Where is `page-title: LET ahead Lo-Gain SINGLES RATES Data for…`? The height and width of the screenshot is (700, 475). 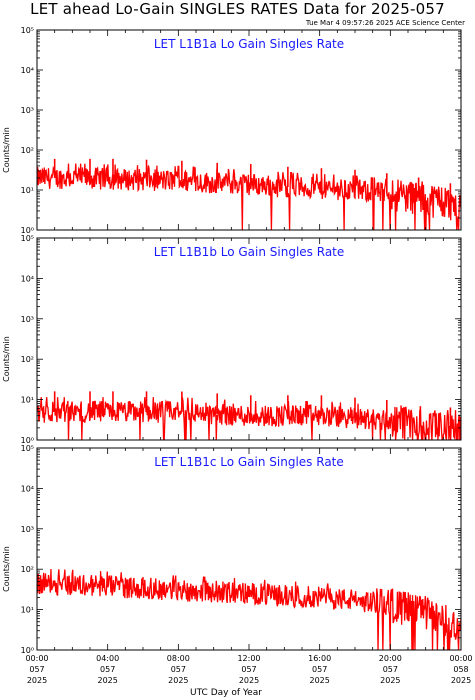
page-title: LET ahead Lo-Gain SINGLES RATES Data for… is located at coordinates (237, 9).